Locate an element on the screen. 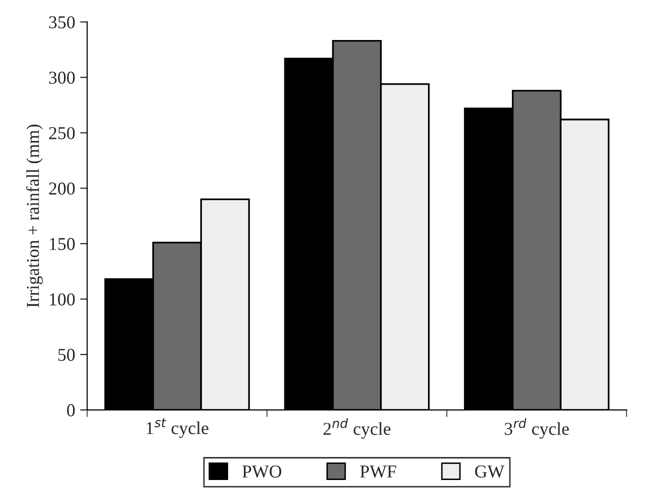 This screenshot has height=488, width=646. y-tick-label: 350 is located at coordinates (62, 22).